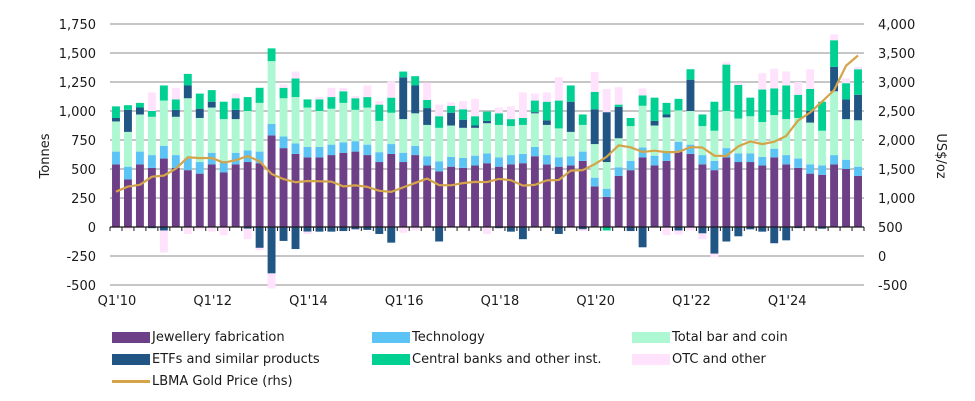 The height and width of the screenshot is (401, 975). I want to click on legend-item-technology: Technology, so click(428, 337).